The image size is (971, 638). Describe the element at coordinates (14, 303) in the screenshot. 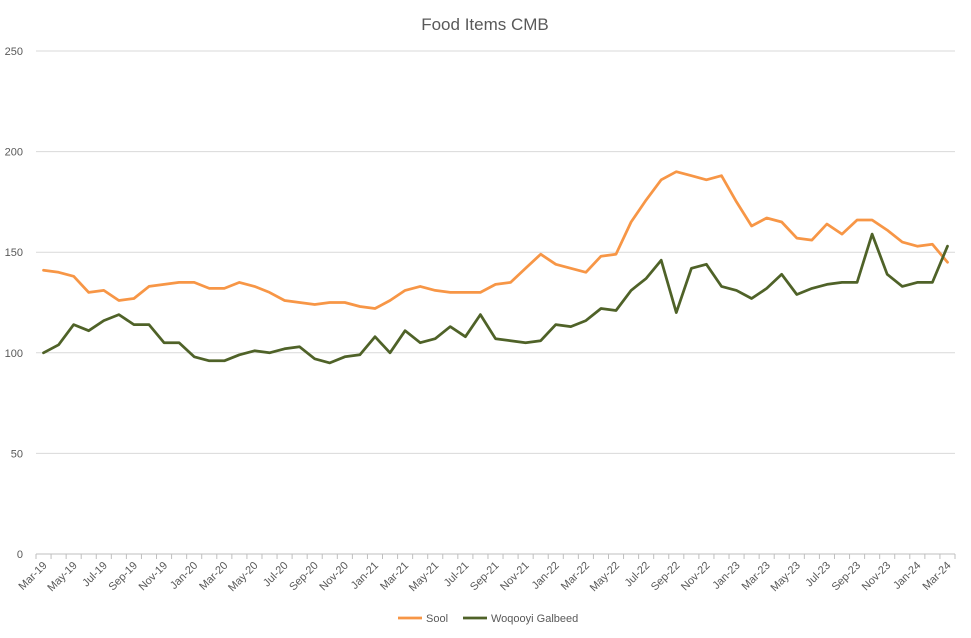

I see `y-axis: 0 50 100 150 200 250` at that location.